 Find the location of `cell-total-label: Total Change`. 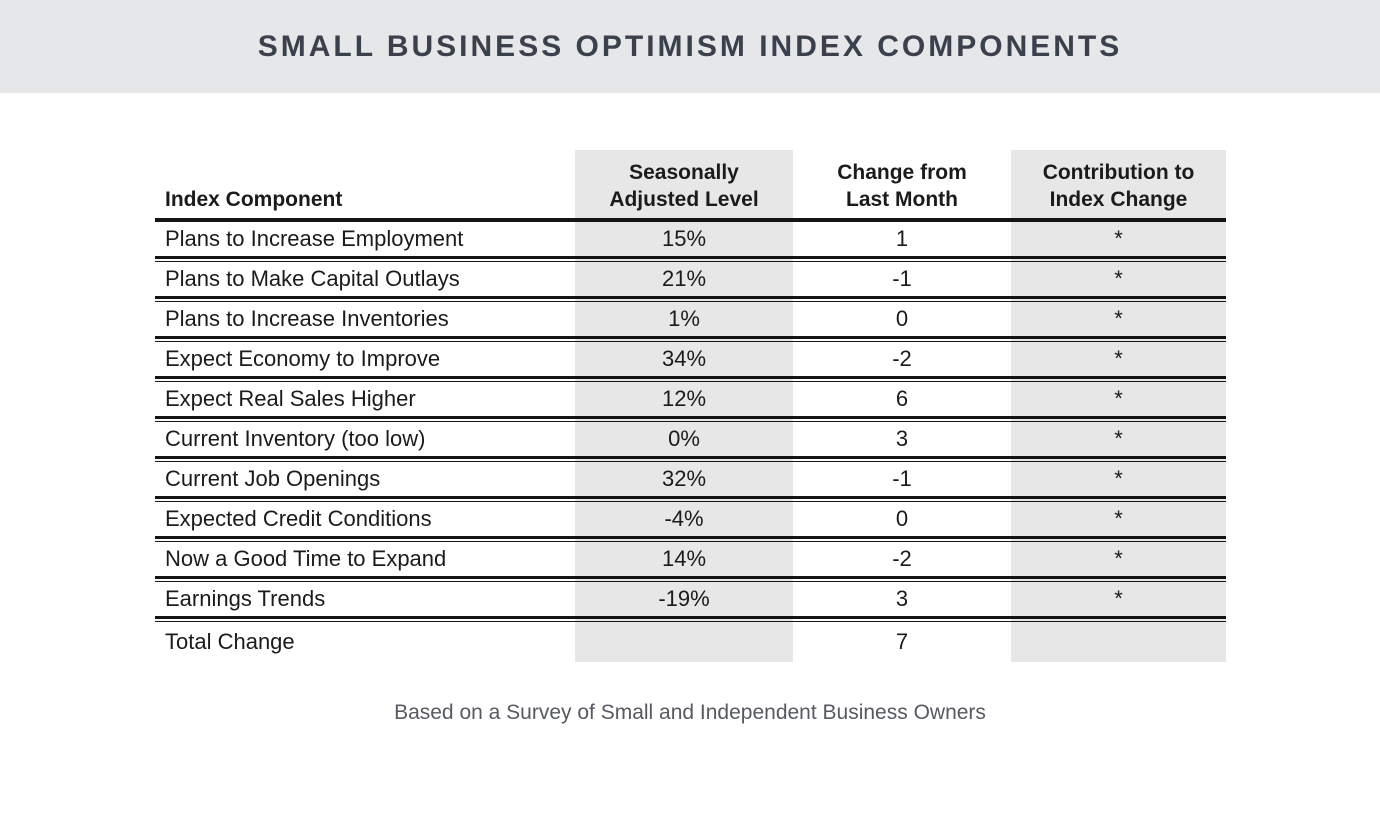

cell-total-label: Total Change is located at coordinates (230, 641).